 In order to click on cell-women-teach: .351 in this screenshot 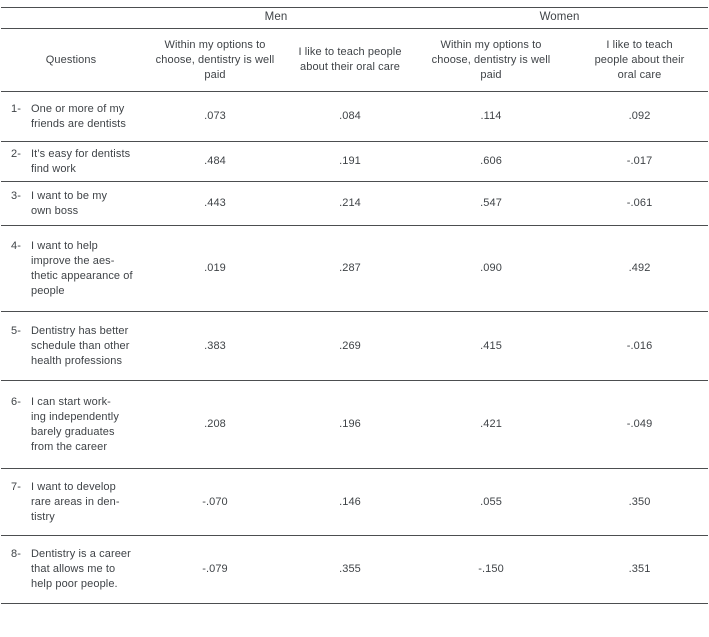, I will do `click(640, 569)`.